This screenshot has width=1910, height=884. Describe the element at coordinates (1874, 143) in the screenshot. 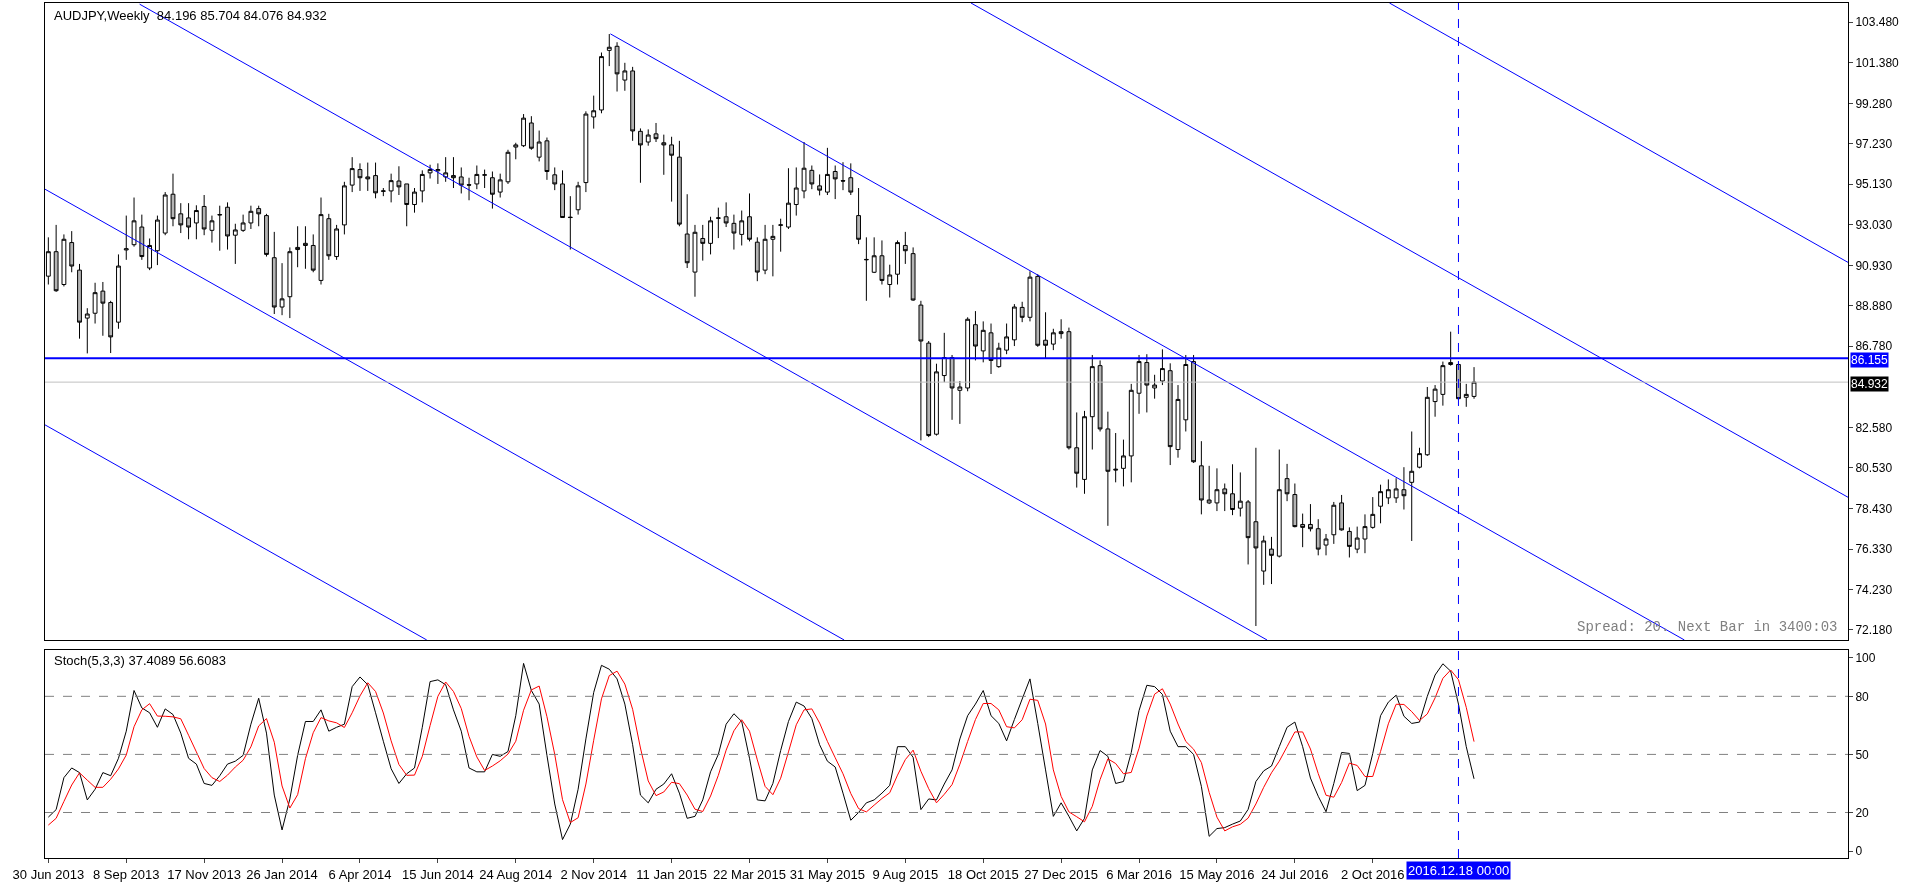

I see `y-tick-label: 97.230` at that location.